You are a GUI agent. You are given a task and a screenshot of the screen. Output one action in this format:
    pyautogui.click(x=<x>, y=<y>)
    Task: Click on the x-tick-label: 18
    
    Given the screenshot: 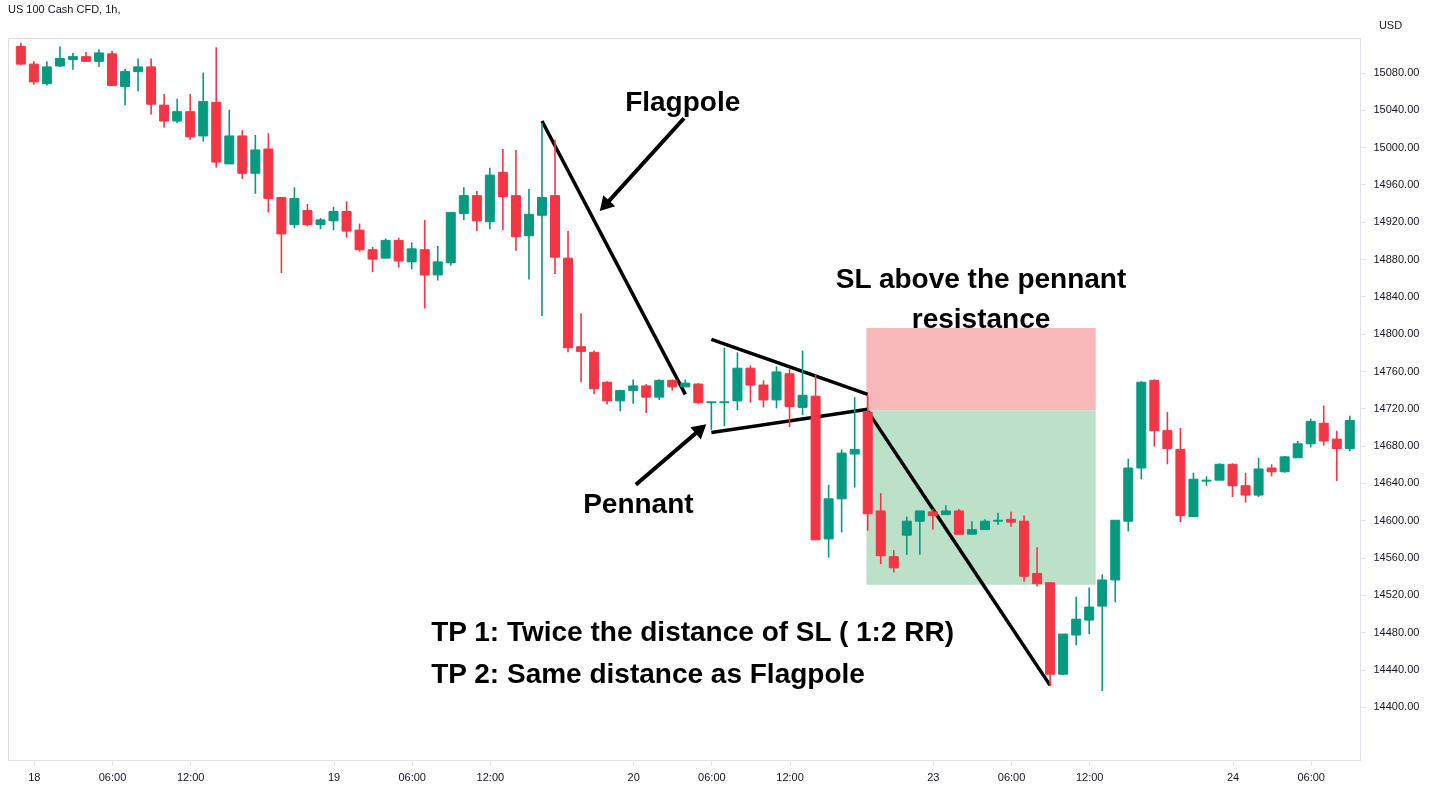 What is the action you would take?
    pyautogui.click(x=34, y=776)
    